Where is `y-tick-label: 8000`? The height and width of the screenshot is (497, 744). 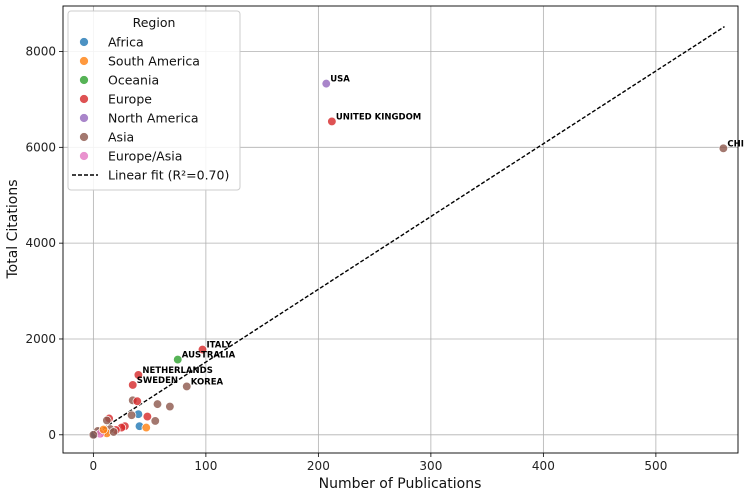 y-tick-label: 8000 is located at coordinates (40, 52).